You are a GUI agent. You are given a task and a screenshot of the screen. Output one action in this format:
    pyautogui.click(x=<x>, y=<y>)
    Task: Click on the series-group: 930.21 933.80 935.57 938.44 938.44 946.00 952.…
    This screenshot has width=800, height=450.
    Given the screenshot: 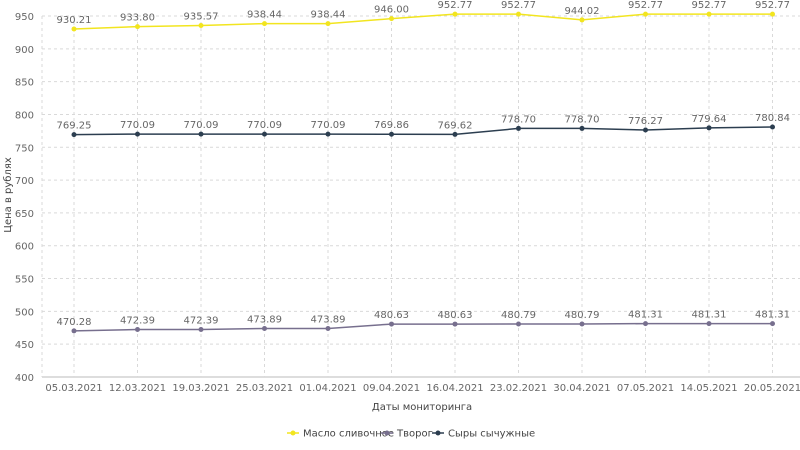 What is the action you would take?
    pyautogui.click(x=423, y=16)
    